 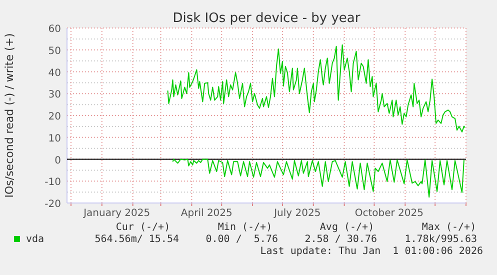 I want to click on y-tick-label: 20, so click(x=54, y=117).